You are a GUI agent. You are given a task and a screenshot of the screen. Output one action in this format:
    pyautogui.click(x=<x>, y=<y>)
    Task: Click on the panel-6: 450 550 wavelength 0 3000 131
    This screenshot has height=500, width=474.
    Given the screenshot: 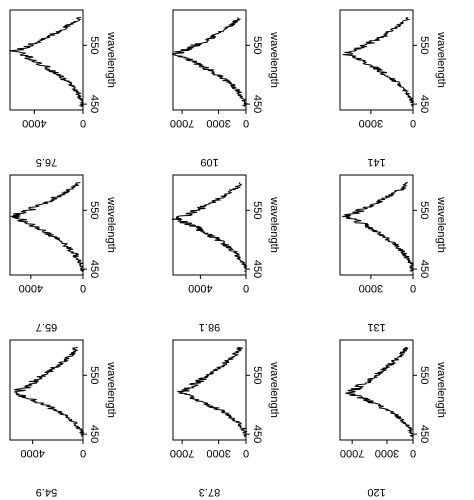 What is the action you would take?
    pyautogui.click(x=393, y=253)
    